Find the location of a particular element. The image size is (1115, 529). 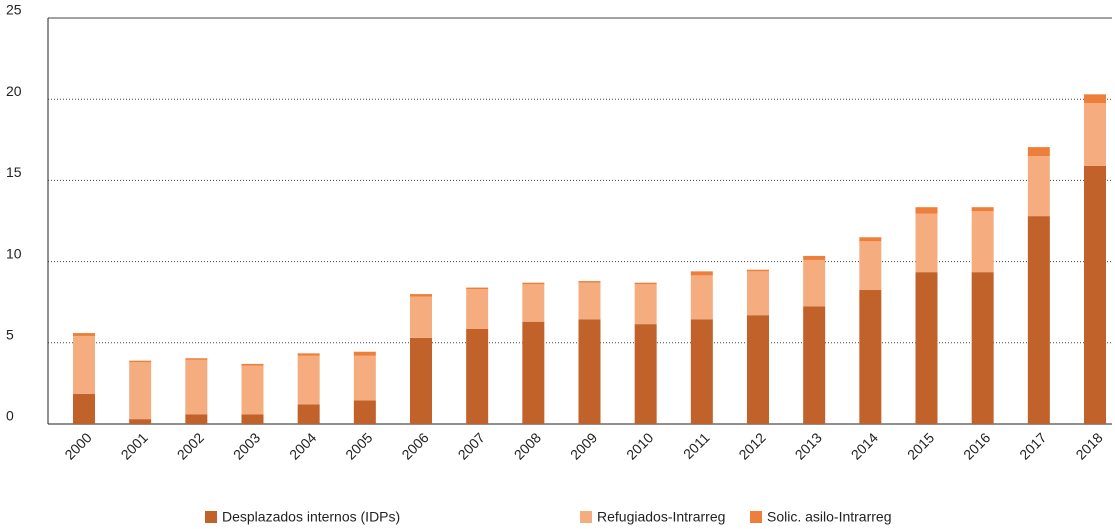

y-tick-label: 10 is located at coordinates (14, 253).